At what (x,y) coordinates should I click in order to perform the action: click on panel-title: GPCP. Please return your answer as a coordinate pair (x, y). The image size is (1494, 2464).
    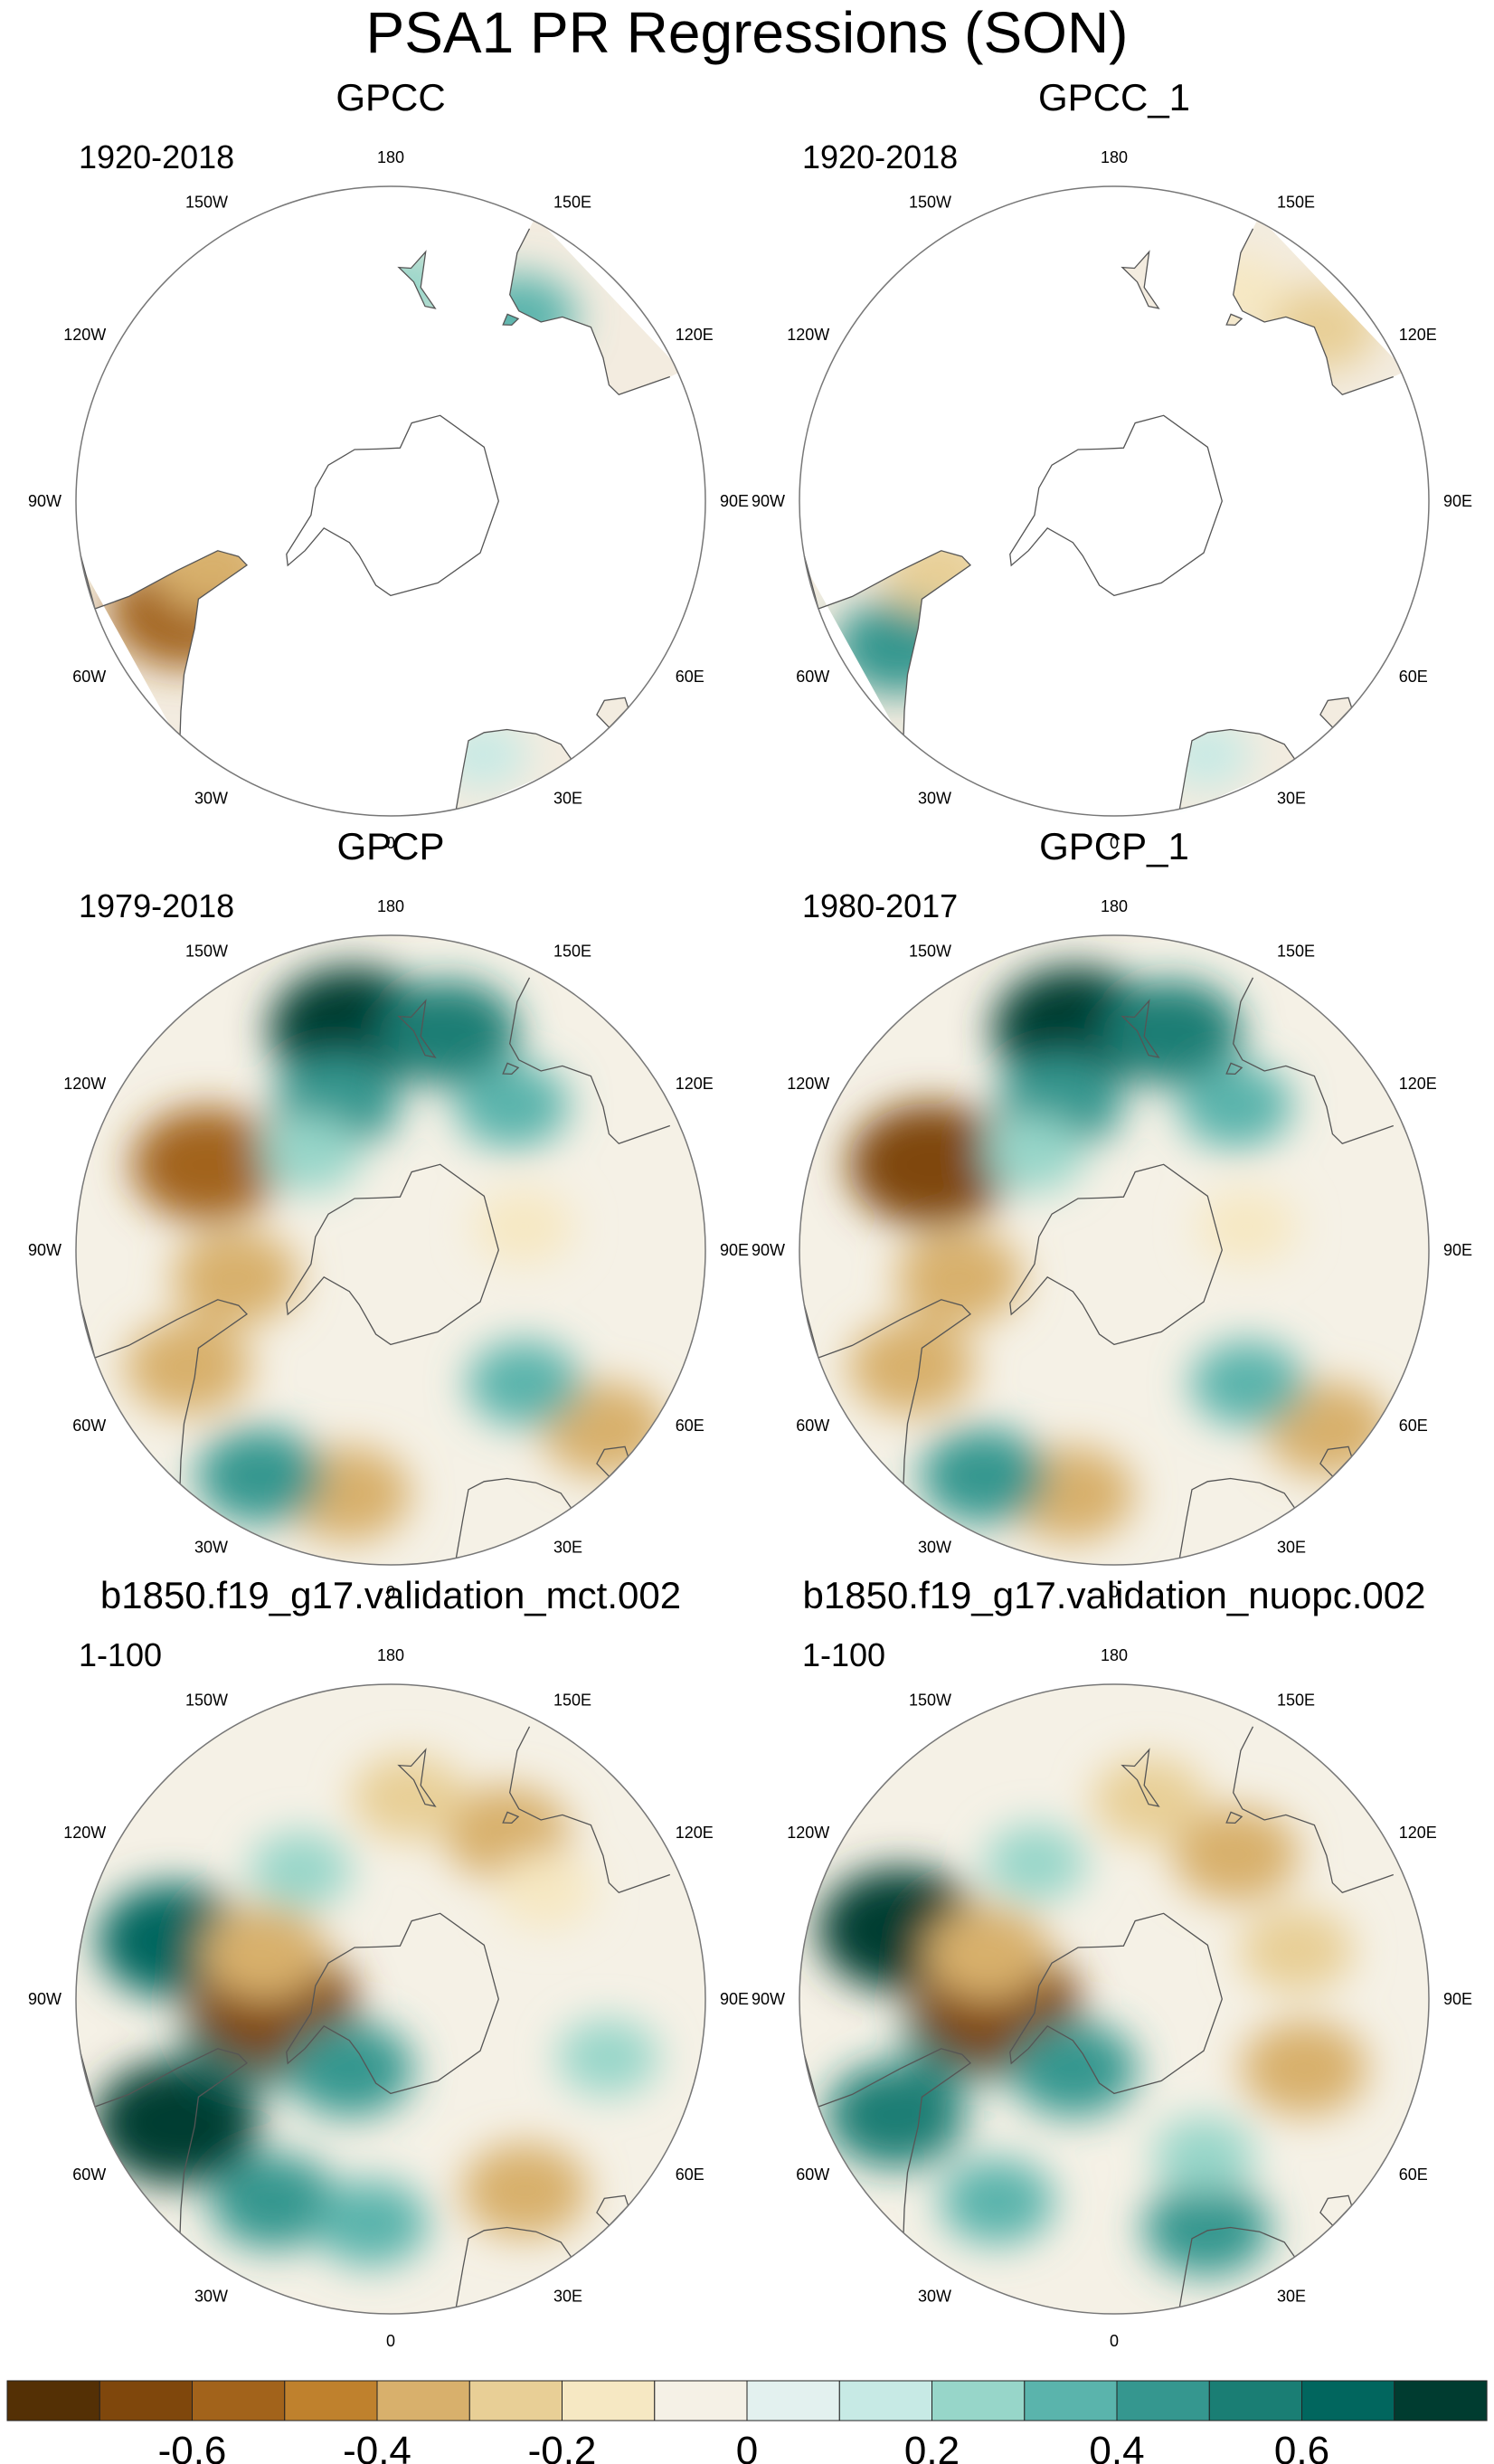
    Looking at the image, I should click on (390, 846).